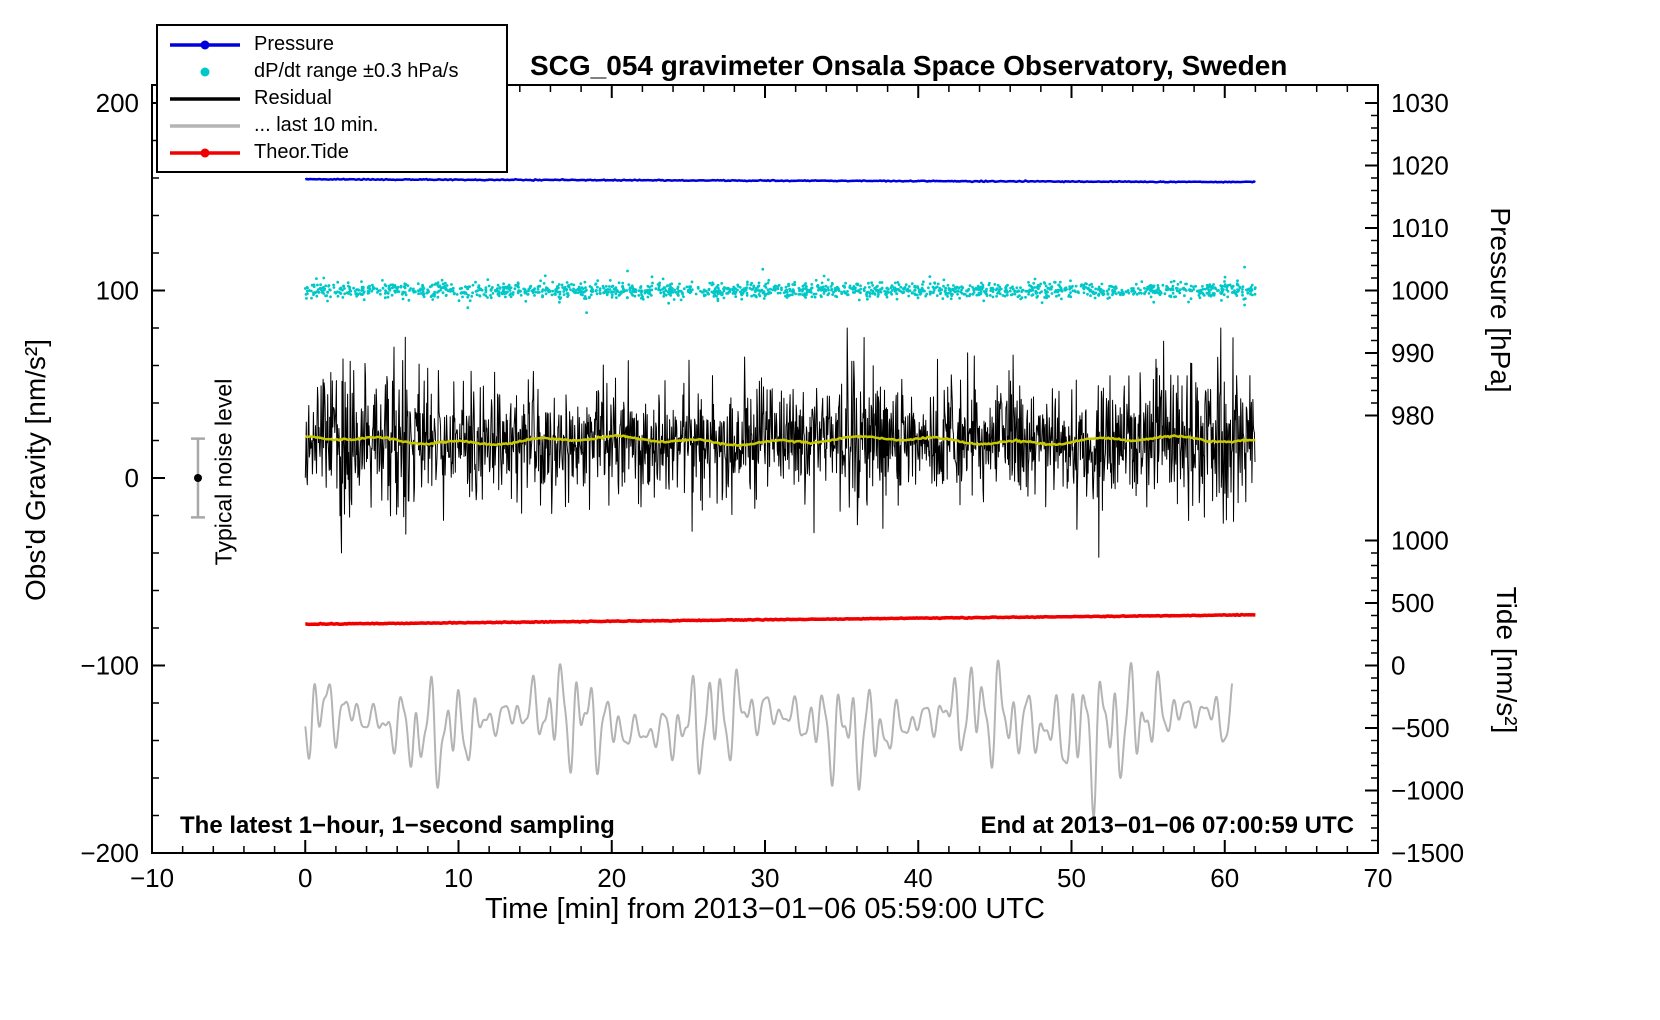  What do you see at coordinates (1506, 660) in the screenshot?
I see `tide-axis-title: Tide [nm/s²]` at bounding box center [1506, 660].